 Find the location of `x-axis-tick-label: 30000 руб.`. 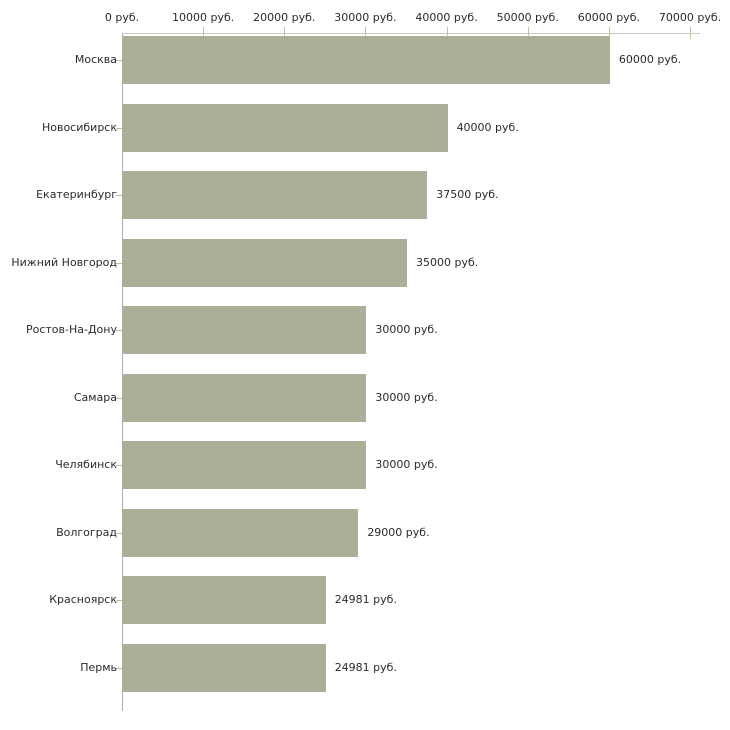

x-axis-tick-label: 30000 руб. is located at coordinates (365, 17).